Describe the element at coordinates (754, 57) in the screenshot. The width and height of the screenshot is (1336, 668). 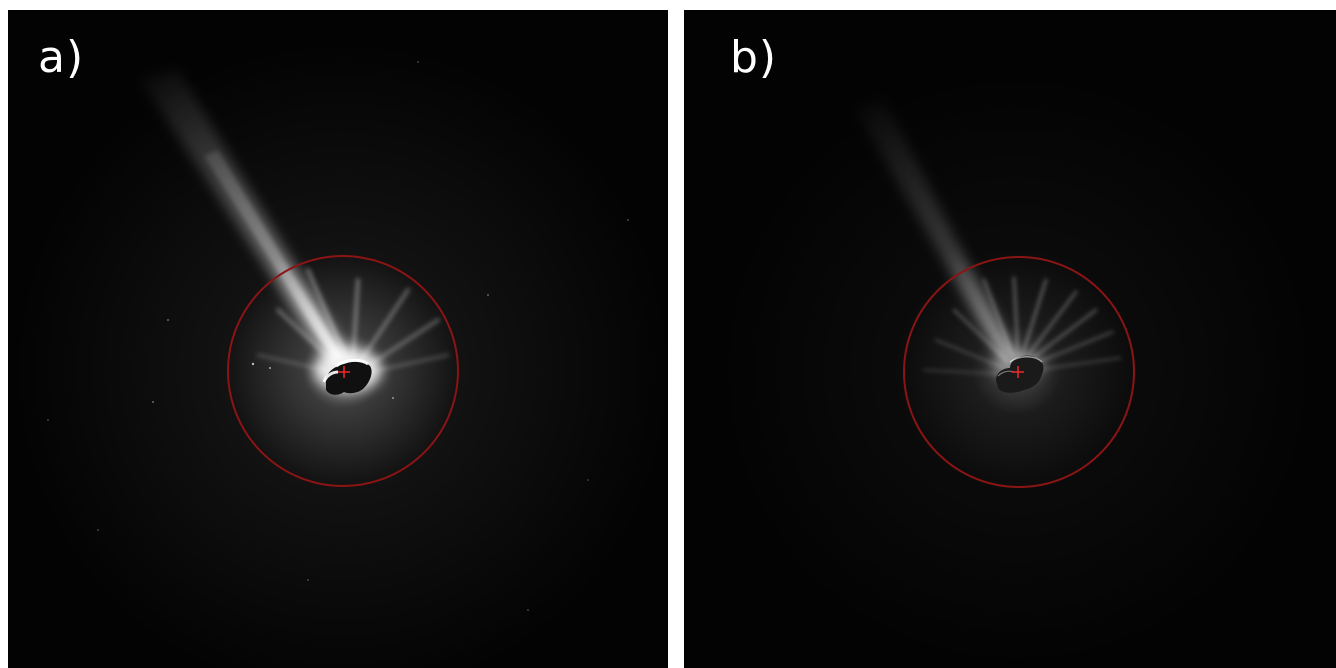
I see `panel-b-label: b)` at that location.